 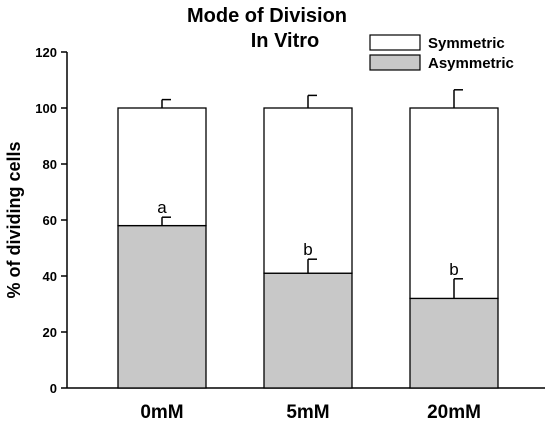 What do you see at coordinates (395, 42) in the screenshot?
I see `legend-swatch-symmetric` at bounding box center [395, 42].